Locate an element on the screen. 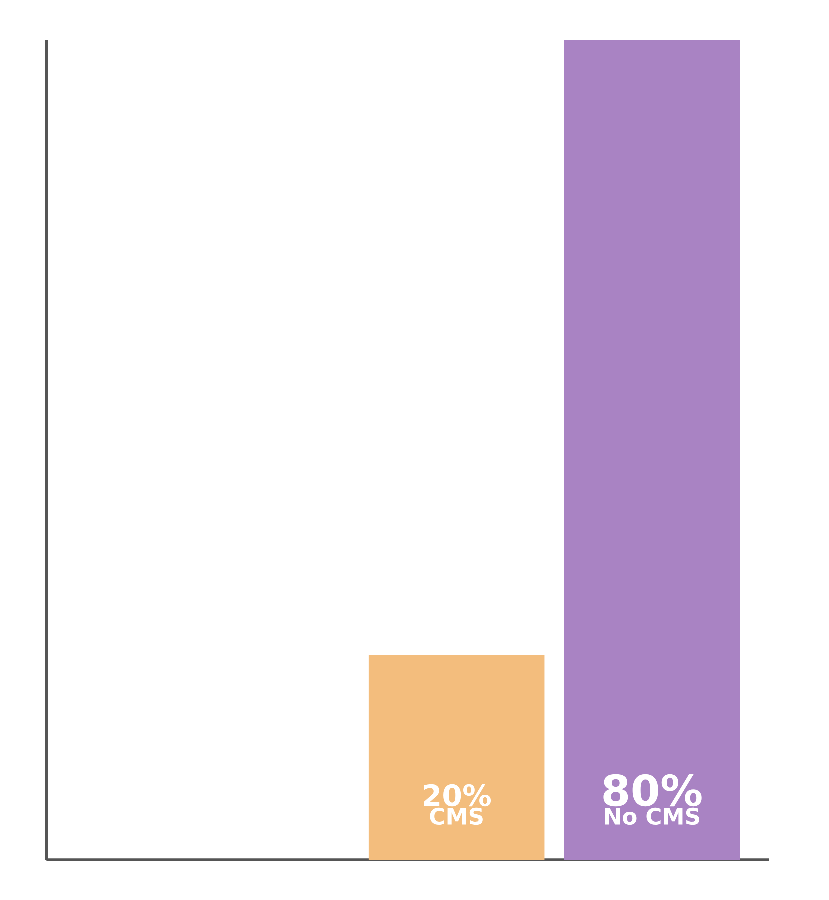 The image size is (829, 900). data-label: 20% is located at coordinates (458, 795).